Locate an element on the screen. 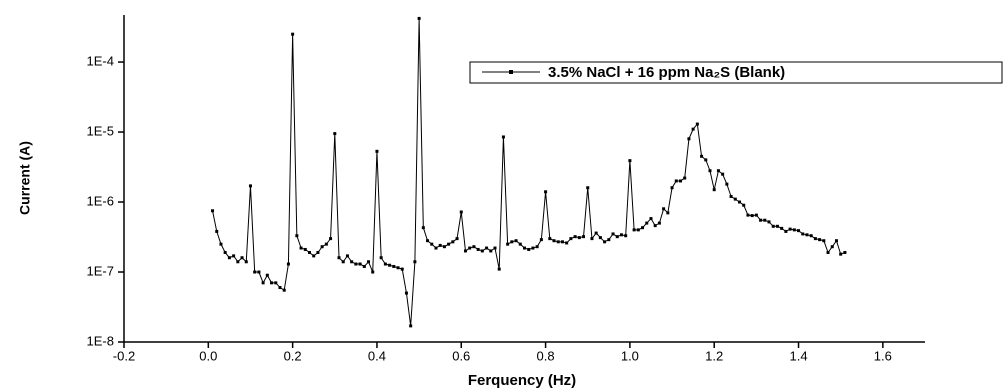 Image resolution: width=1006 pixels, height=391 pixels. x-tick-label: 0.6 is located at coordinates (461, 355).